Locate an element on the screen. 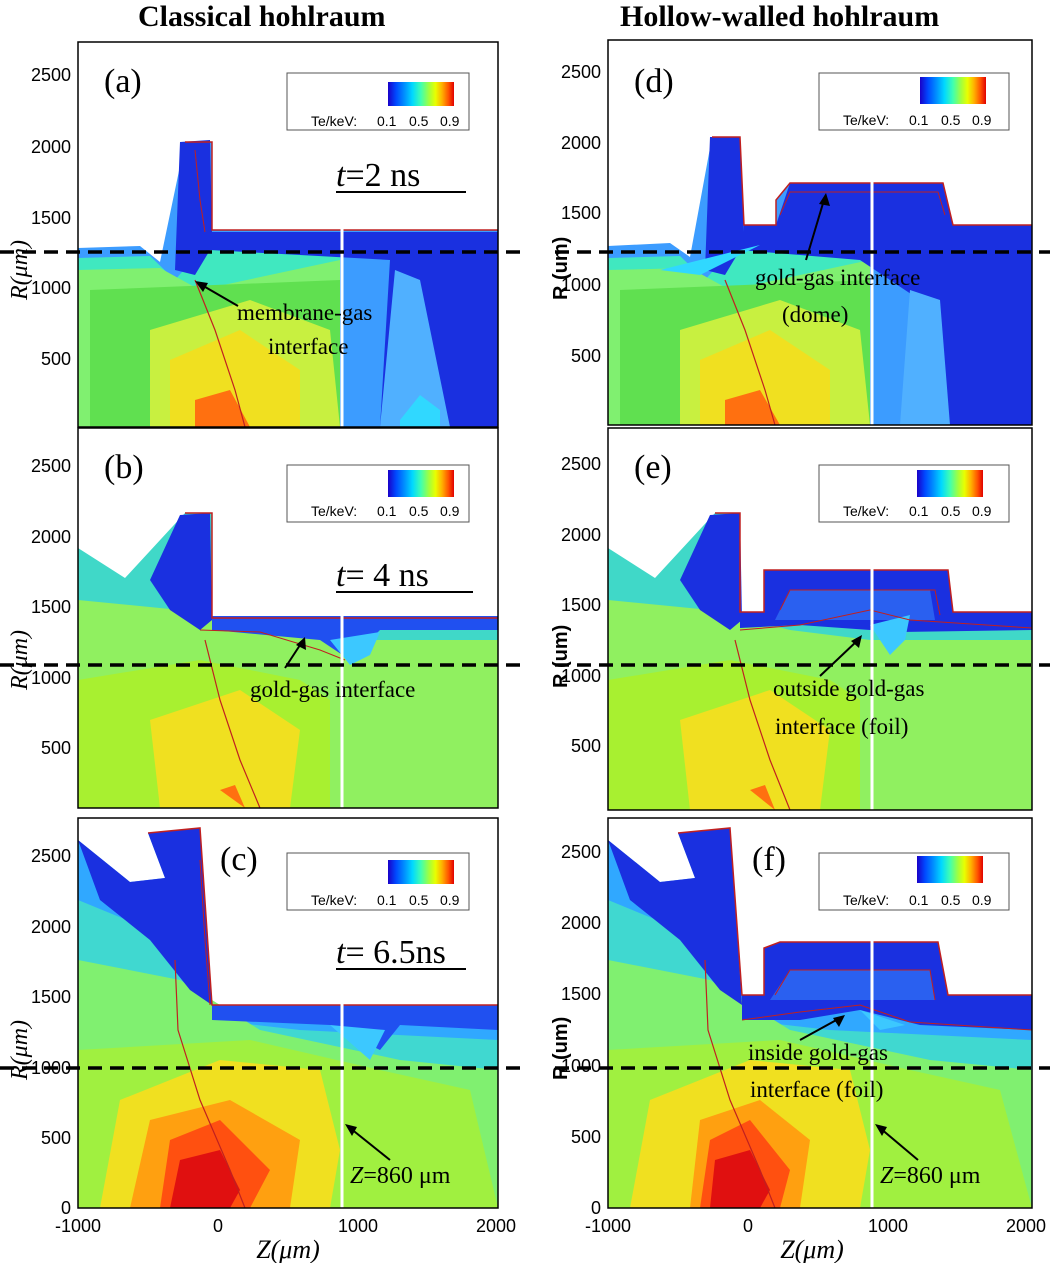 The image size is (1050, 1263). panel-a-time: t=2 ns is located at coordinates (378, 175).